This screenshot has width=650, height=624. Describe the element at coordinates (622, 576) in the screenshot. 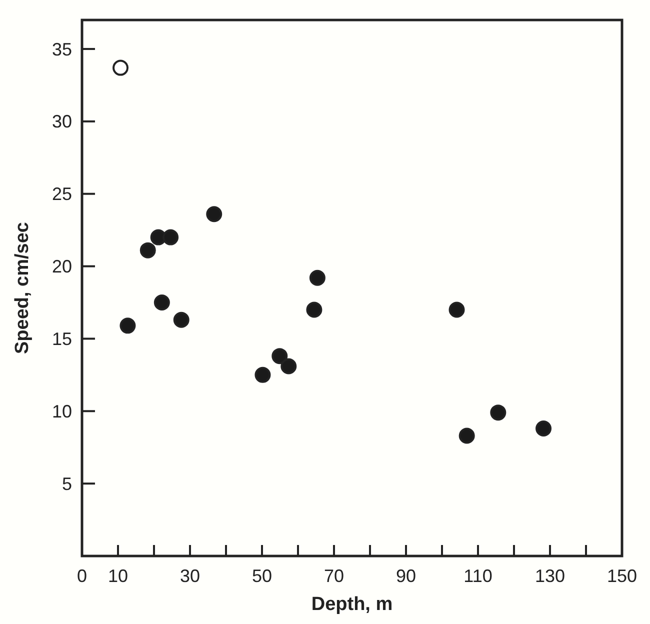

I see `x-tick-label: 150` at that location.